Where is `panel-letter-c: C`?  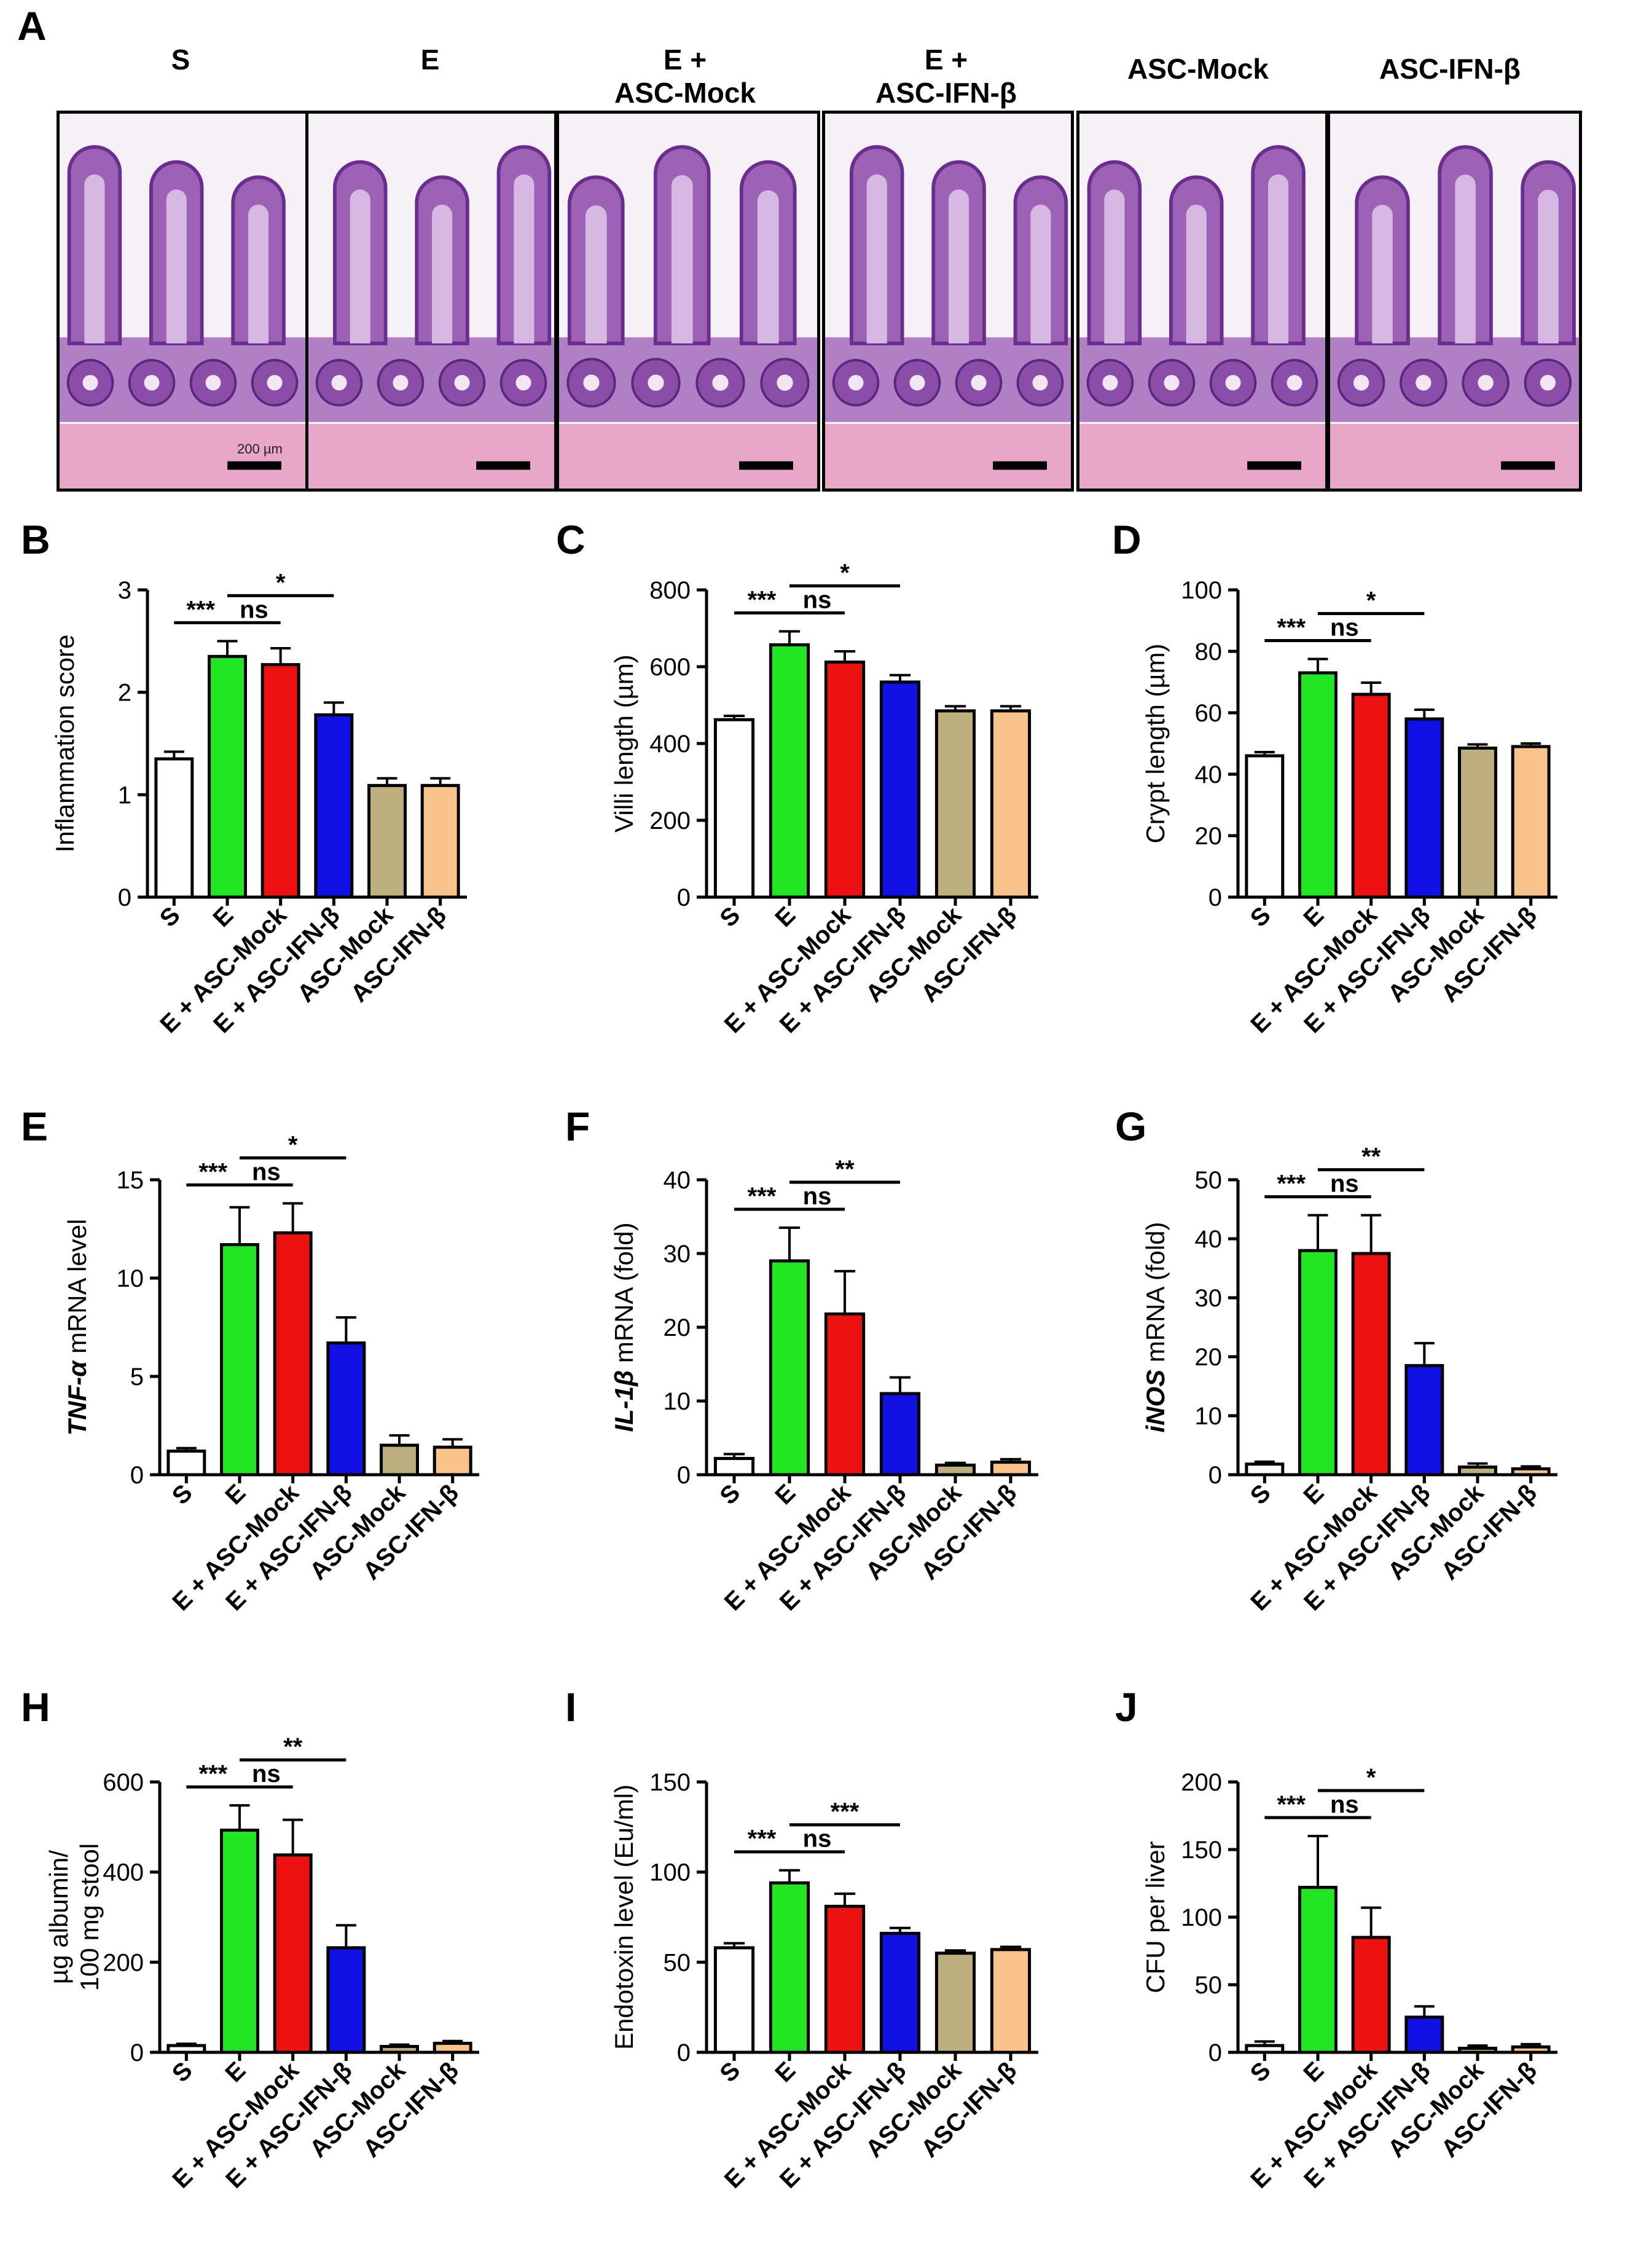
panel-letter-c: C is located at coordinates (571, 539).